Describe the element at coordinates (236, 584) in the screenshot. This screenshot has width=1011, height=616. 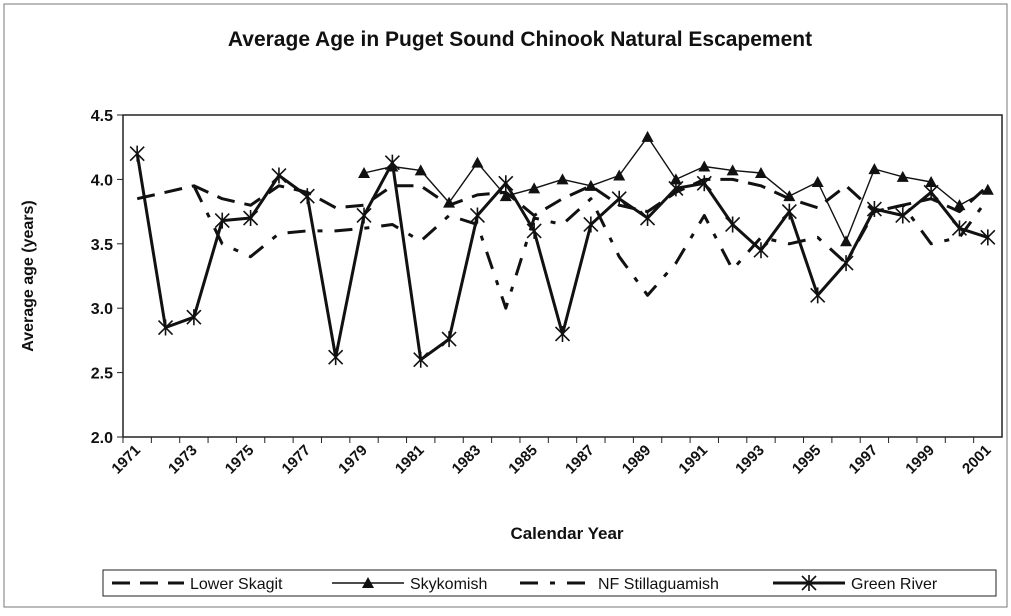
I see `legend-label: Lower Skagit` at that location.